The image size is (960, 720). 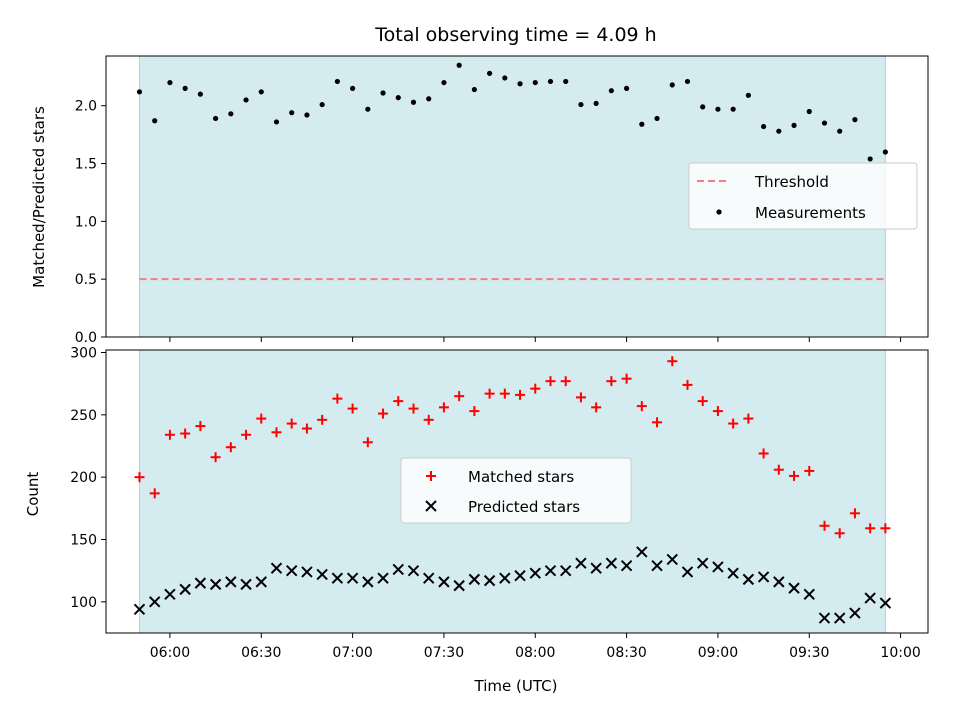 I want to click on legend-measurements-swatch, so click(x=719, y=212).